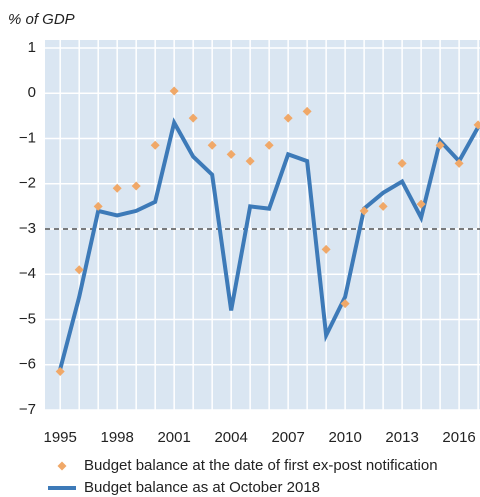  What do you see at coordinates (27, 183) in the screenshot?
I see `y-tick-label: −2` at bounding box center [27, 183].